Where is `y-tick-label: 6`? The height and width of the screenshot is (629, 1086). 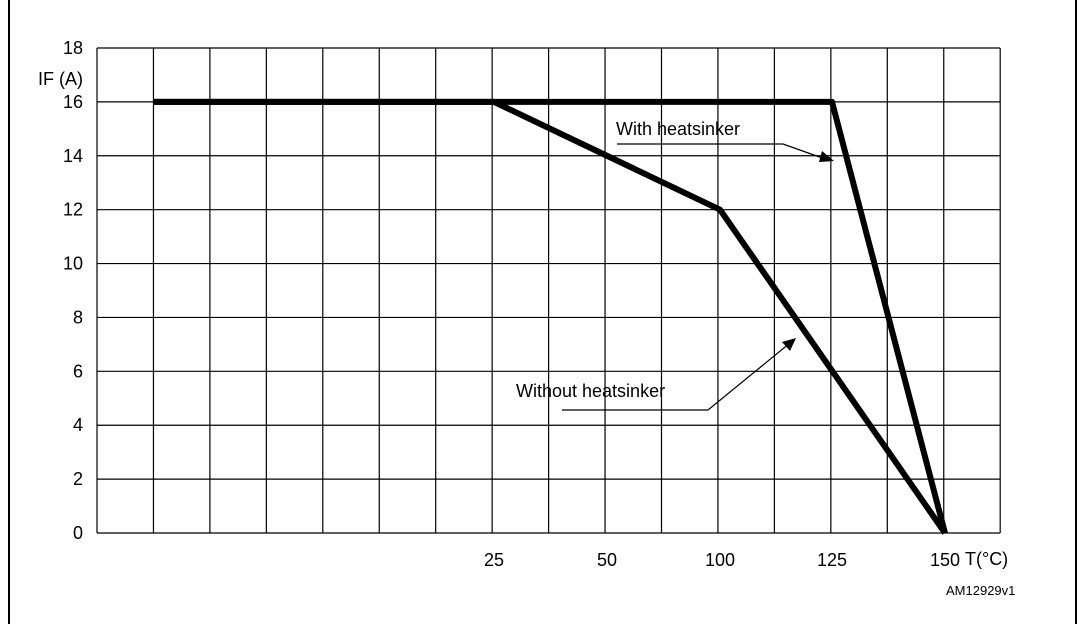
y-tick-label: 6 is located at coordinates (78, 371).